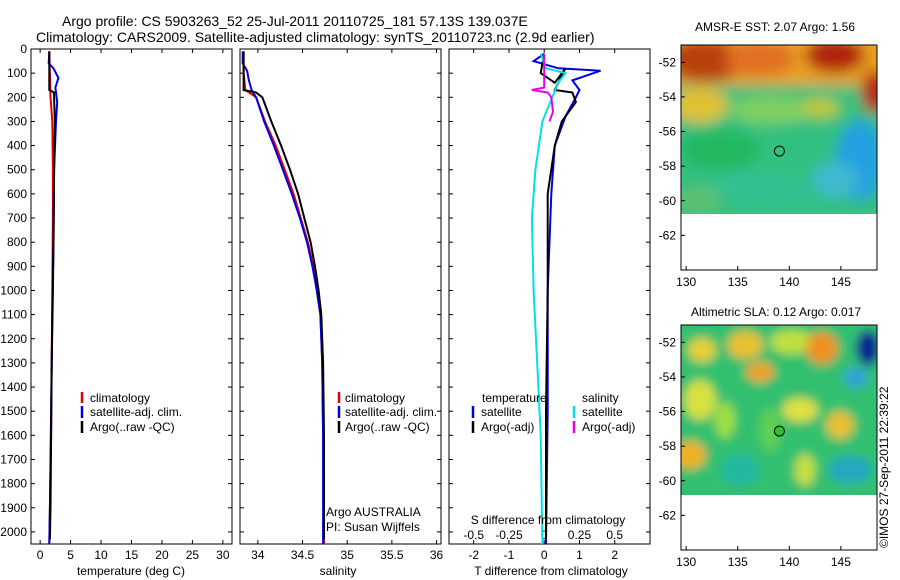 The width and height of the screenshot is (900, 580). Describe the element at coordinates (509, 535) in the screenshot. I see `s-tick-label: -0.25` at that location.